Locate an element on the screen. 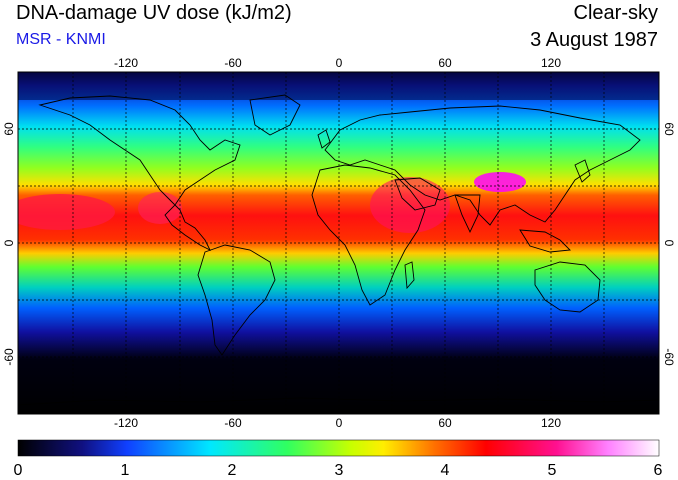 The image size is (678, 480). lon-tick-bottom: 60 is located at coordinates (445, 423).